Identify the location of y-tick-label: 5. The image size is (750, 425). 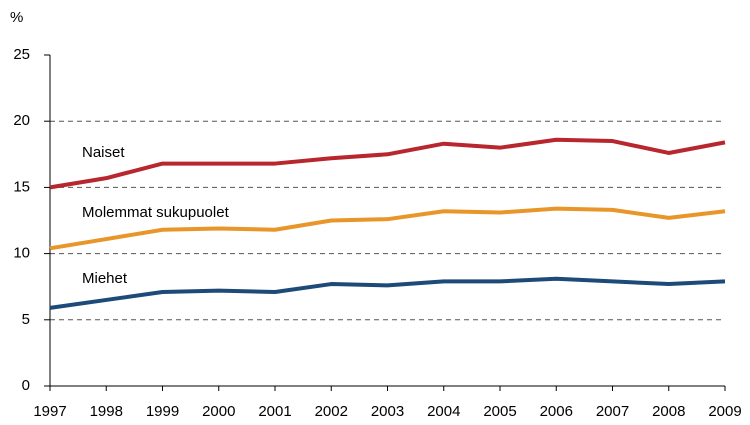
(26, 319).